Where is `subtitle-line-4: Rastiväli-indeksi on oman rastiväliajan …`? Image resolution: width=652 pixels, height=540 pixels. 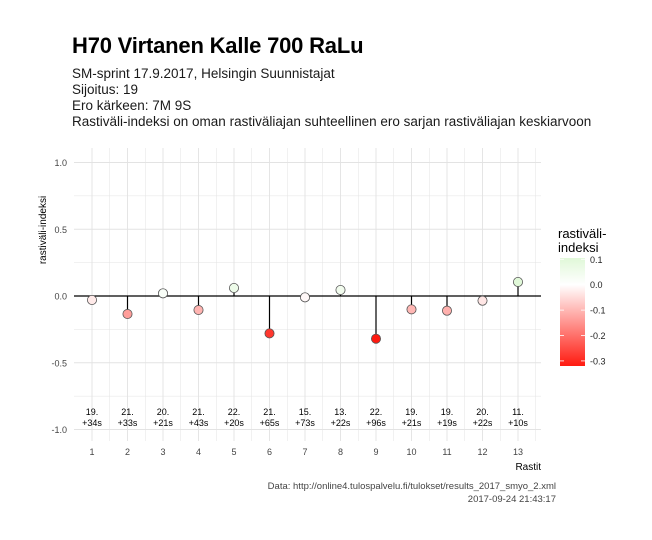
subtitle-line-4: Rastiväli-indeksi on oman rastiväliajan … is located at coordinates (332, 121).